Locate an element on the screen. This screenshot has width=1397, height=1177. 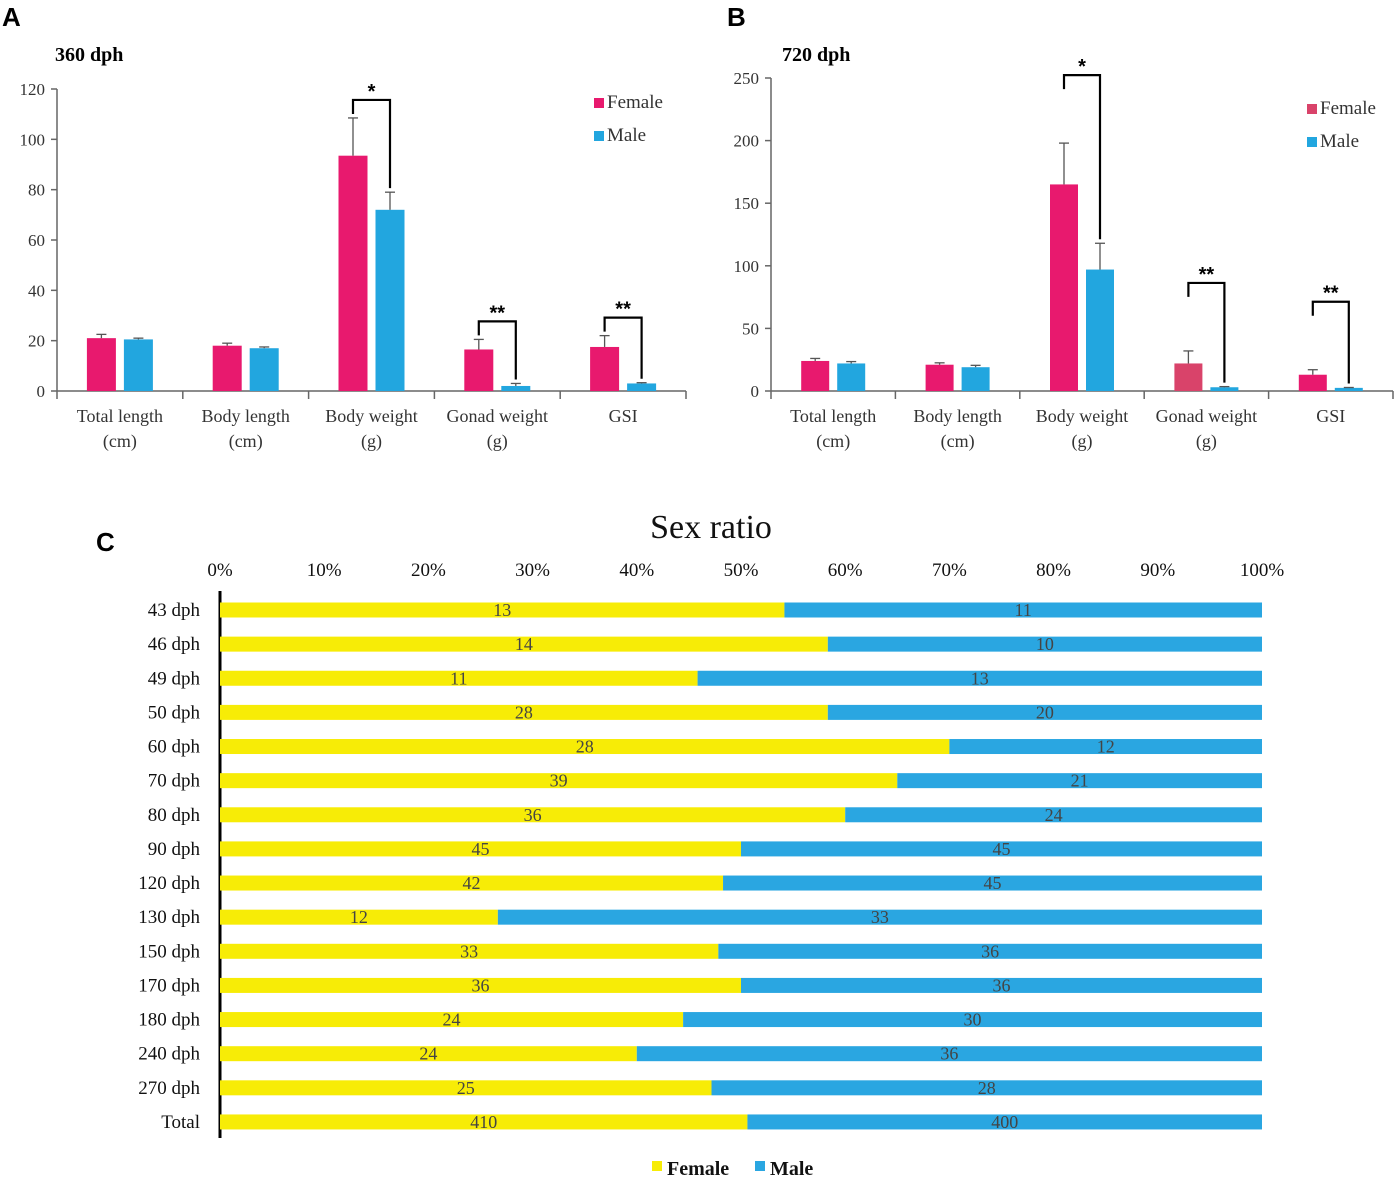
y-tick-label: 40 is located at coordinates (36, 290).